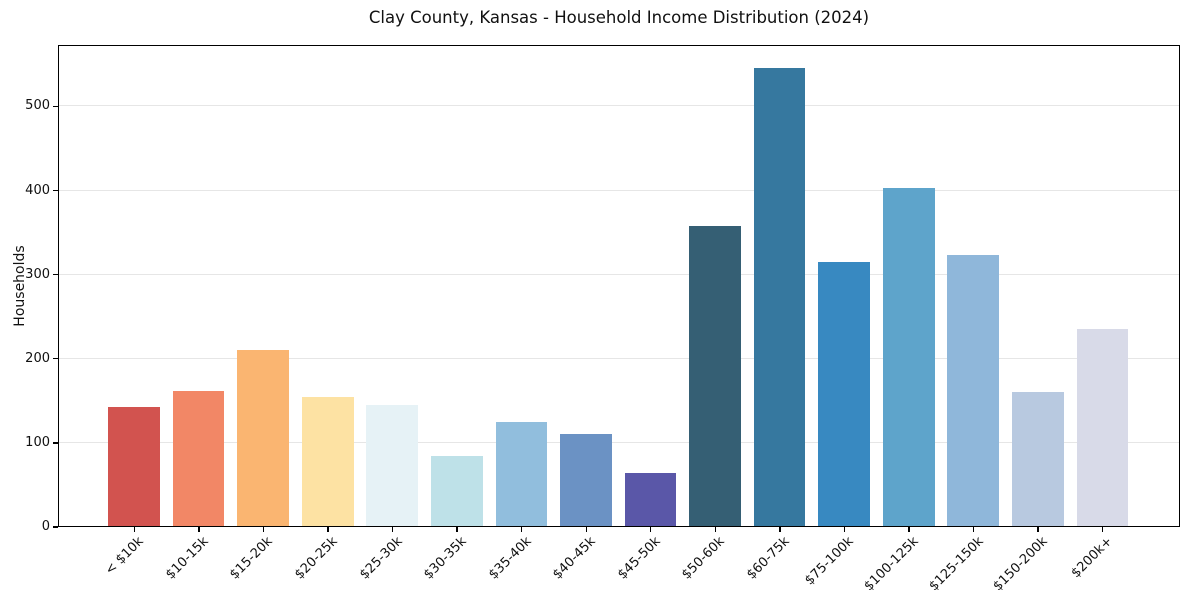 Image resolution: width=1189 pixels, height=590 pixels. I want to click on bar-10-15k, so click(198, 458).